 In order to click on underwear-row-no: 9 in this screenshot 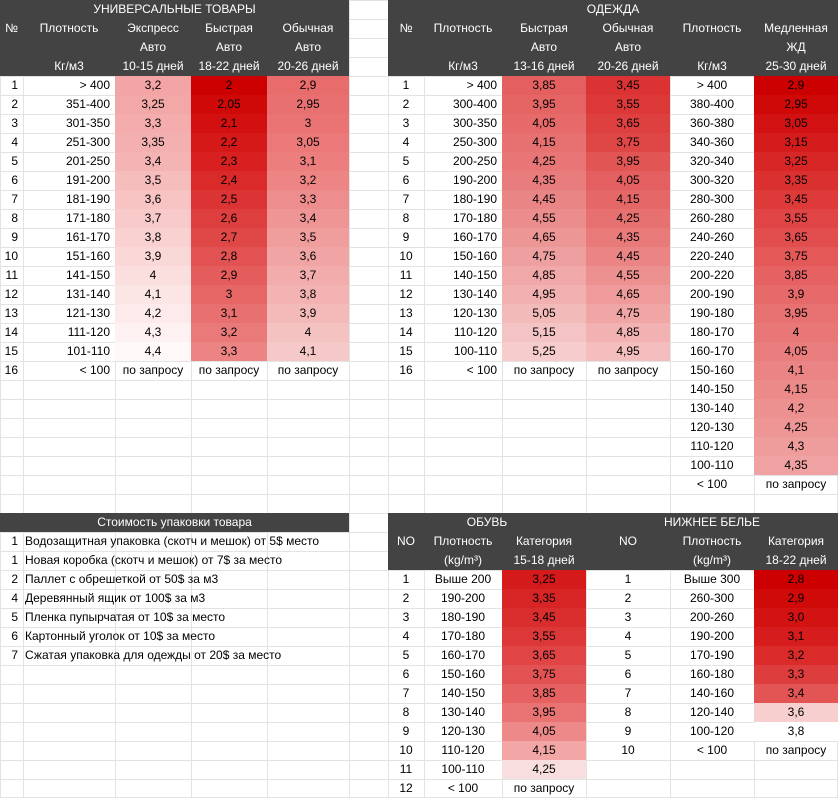, I will do `click(628, 731)`.